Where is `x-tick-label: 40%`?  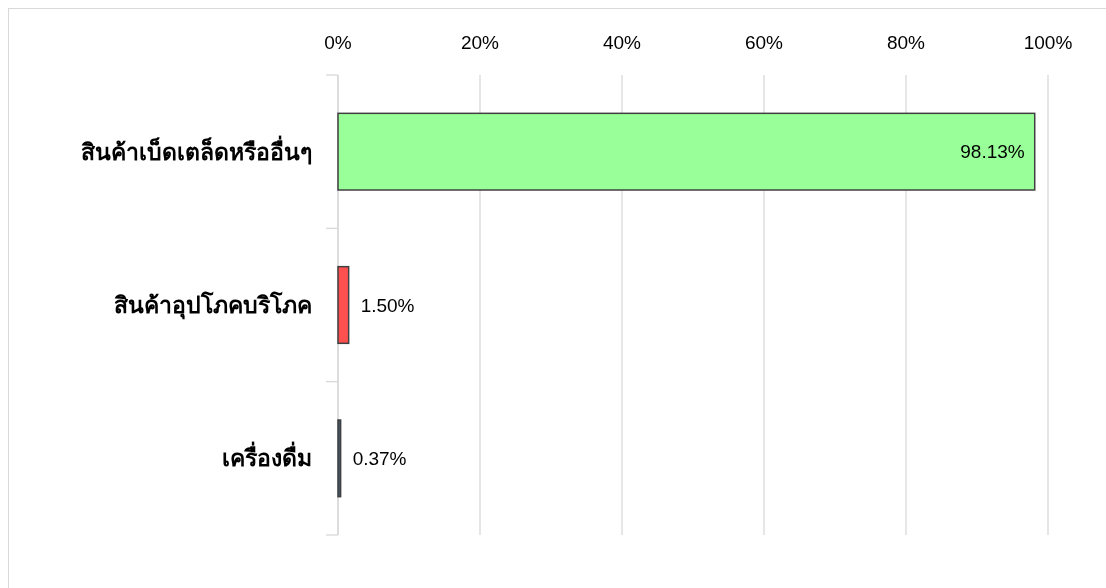
x-tick-label: 40% is located at coordinates (622, 42).